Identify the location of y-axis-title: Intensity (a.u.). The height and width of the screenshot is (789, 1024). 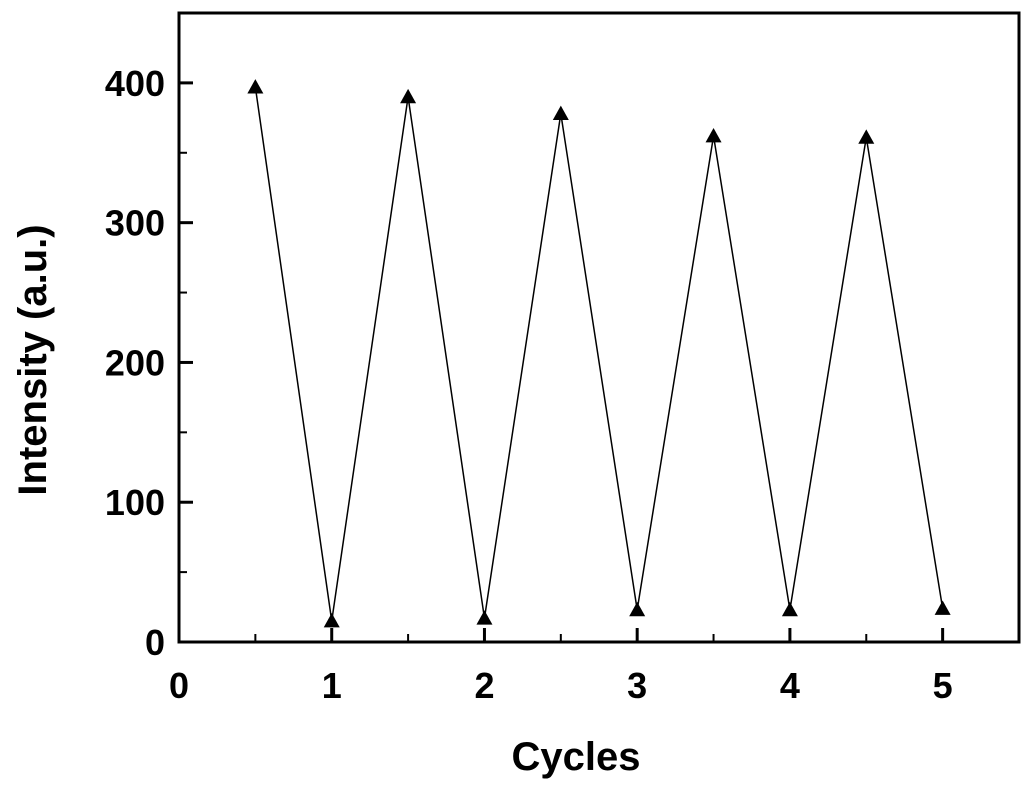
(33, 359).